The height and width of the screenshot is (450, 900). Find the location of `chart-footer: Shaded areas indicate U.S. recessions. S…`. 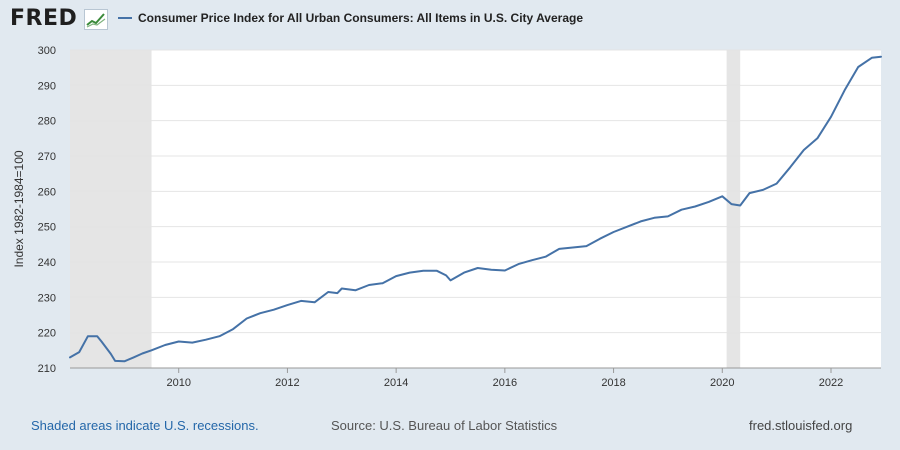

chart-footer: Shaded areas indicate U.S. recessions. S… is located at coordinates (450, 426).